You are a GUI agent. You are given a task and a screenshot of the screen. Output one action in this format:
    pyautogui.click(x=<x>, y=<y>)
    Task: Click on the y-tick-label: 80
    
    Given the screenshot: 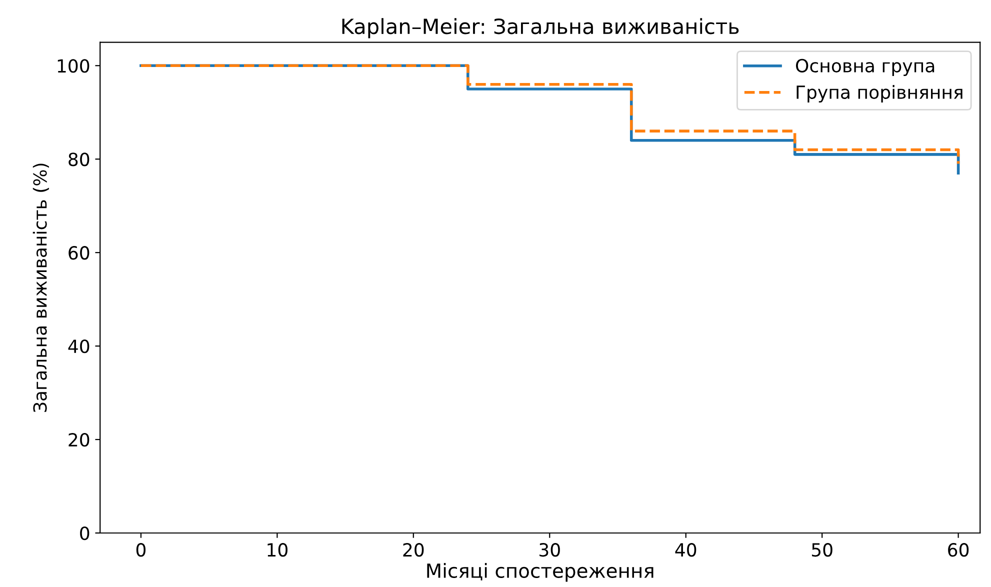 What is the action you would take?
    pyautogui.click(x=79, y=159)
    